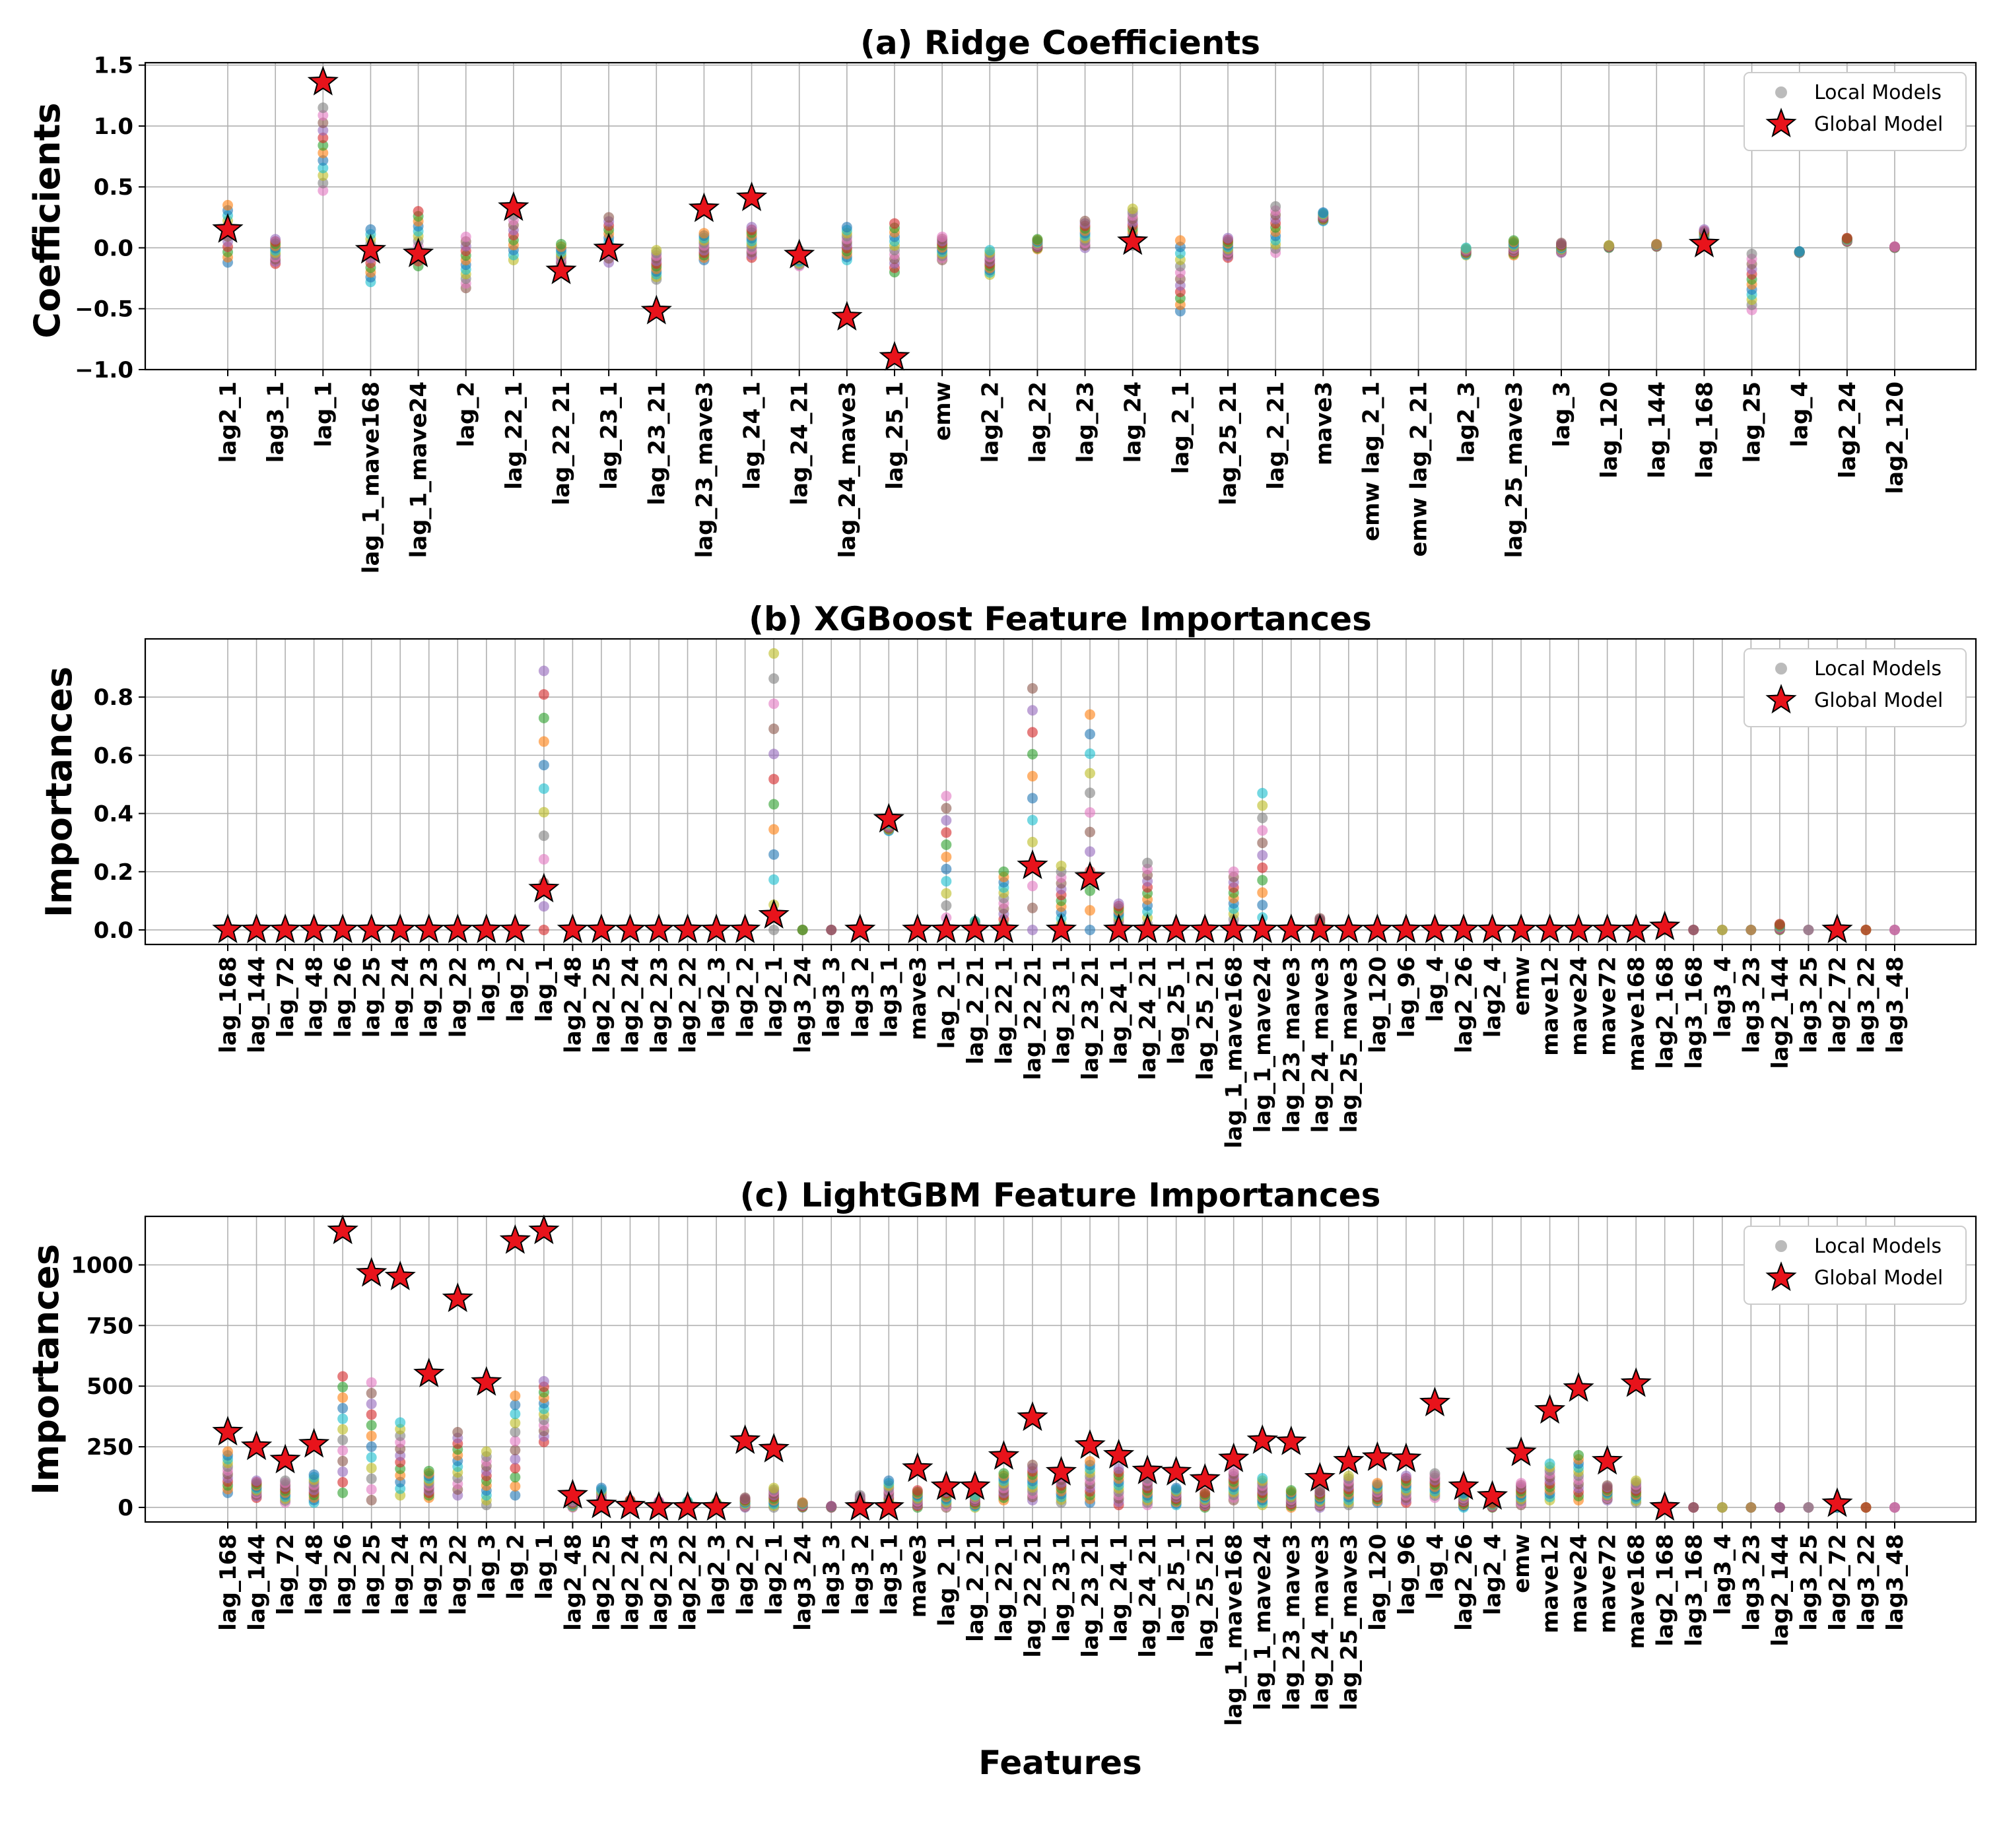  Describe the element at coordinates (1060, 619) in the screenshot. I see `xgboost-chart-title: (b) XGBoost Feature Importances` at that location.